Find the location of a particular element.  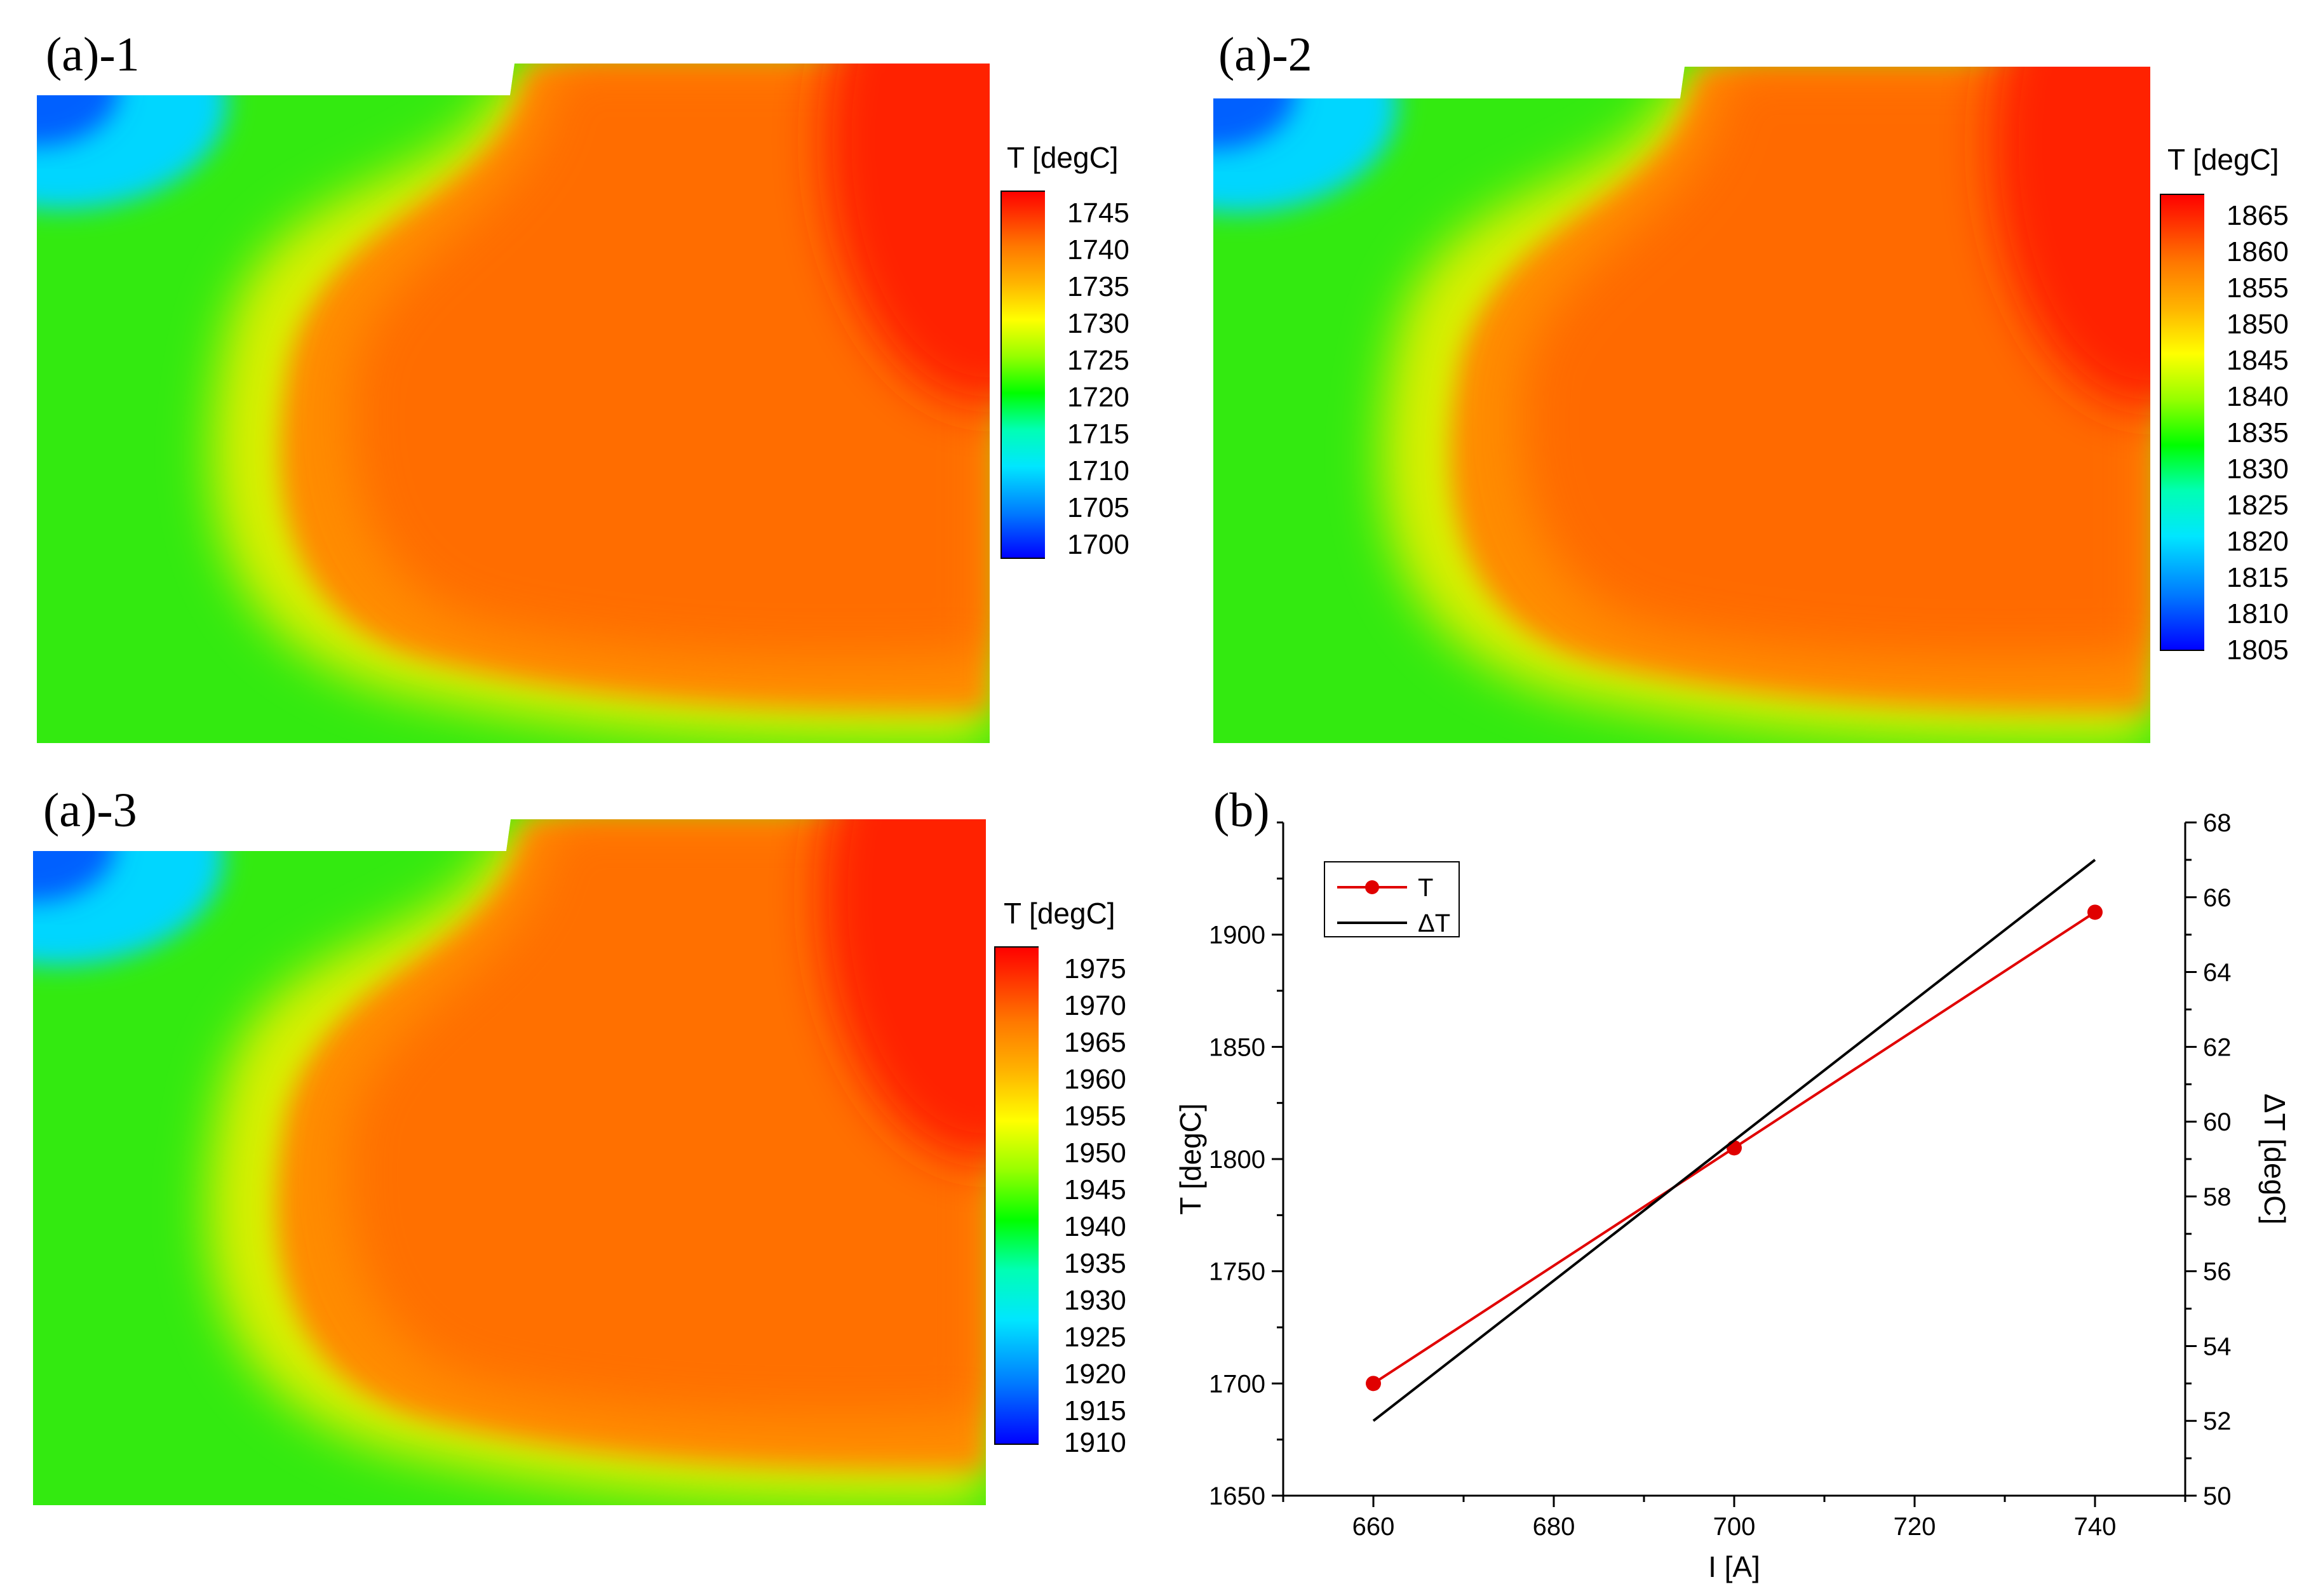

colorbar-tick: 1735 is located at coordinates (1098, 286).